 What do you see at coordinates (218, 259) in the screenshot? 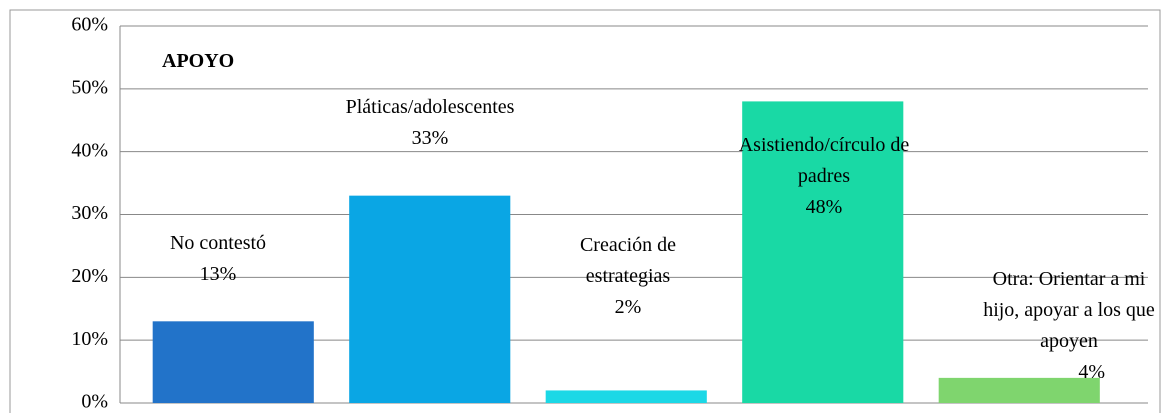
I see `data-label: No contestó 13%` at bounding box center [218, 259].